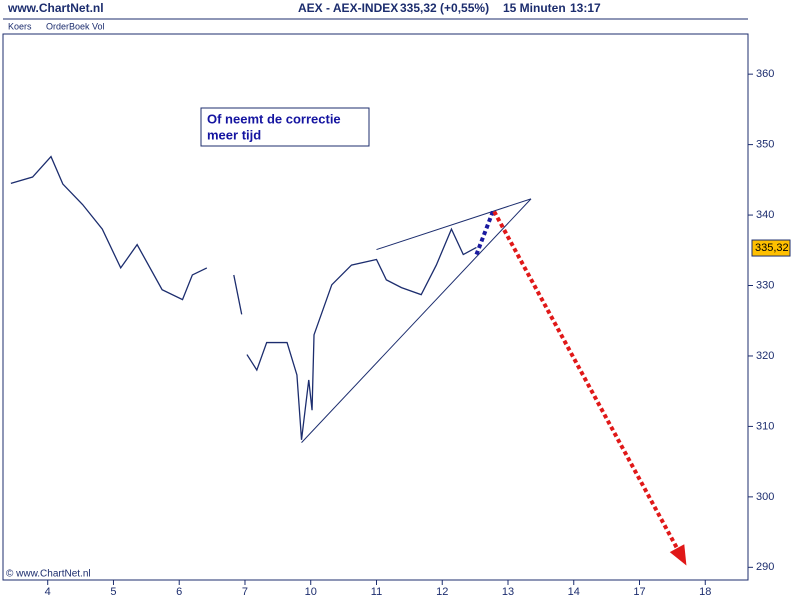 Image resolution: width=800 pixels, height=605 pixels. What do you see at coordinates (639, 592) in the screenshot?
I see `x-tick-label: 17` at bounding box center [639, 592].